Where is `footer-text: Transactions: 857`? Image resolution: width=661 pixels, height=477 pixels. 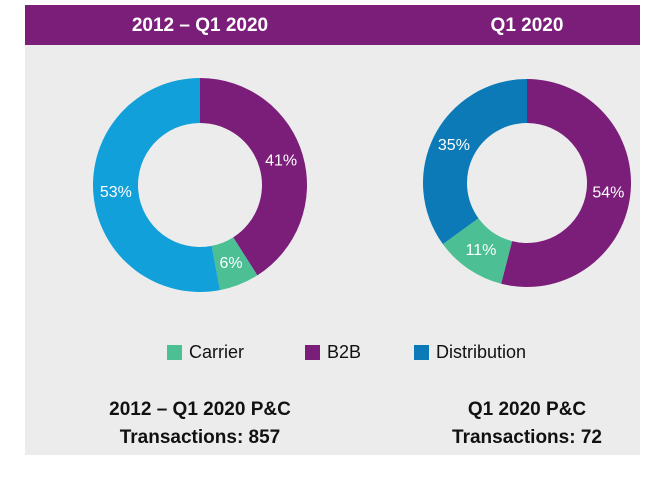
footer-text: Transactions: 857 is located at coordinates (200, 437).